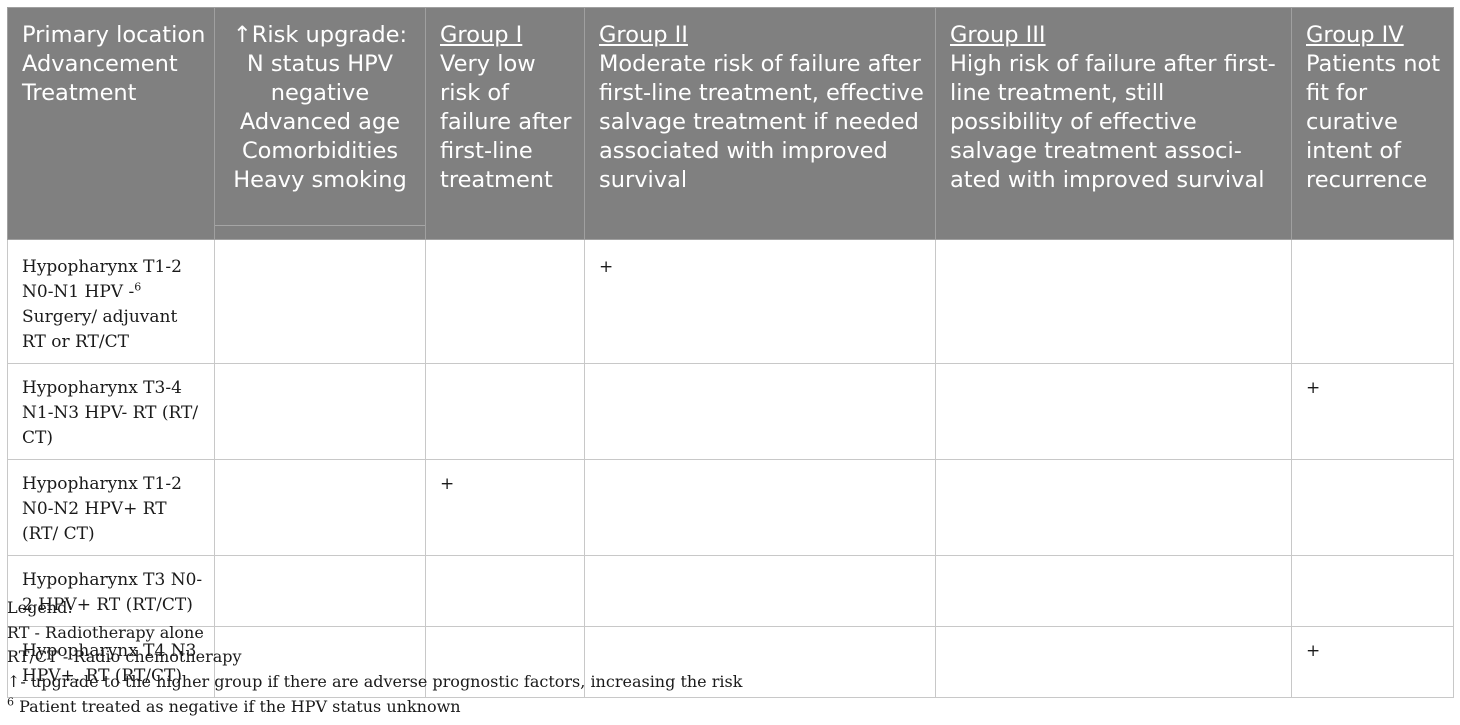 Image resolution: width=1460 pixels, height=725 pixels. I want to click on row-mark-group-1: +, so click(505, 507).